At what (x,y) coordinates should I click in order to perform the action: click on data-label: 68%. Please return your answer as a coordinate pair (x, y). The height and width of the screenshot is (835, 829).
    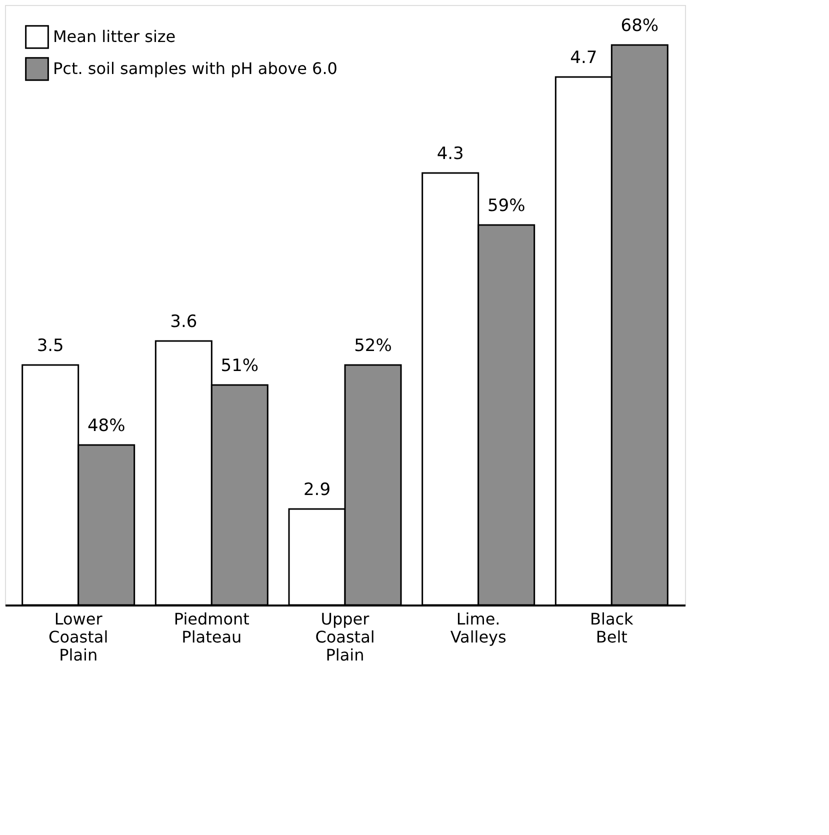
    Looking at the image, I should click on (639, 26).